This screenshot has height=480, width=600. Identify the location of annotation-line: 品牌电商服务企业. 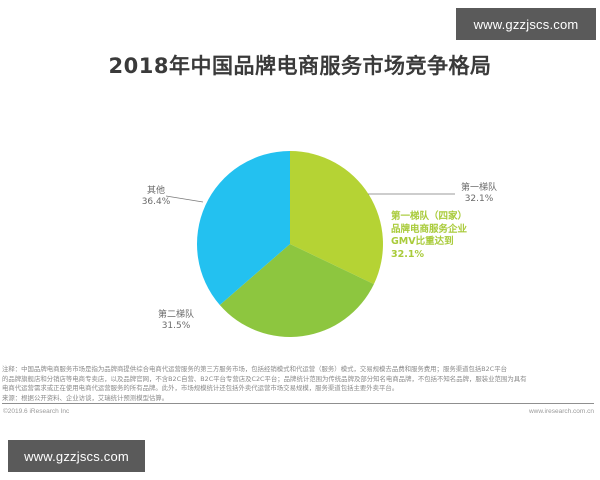
(429, 229).